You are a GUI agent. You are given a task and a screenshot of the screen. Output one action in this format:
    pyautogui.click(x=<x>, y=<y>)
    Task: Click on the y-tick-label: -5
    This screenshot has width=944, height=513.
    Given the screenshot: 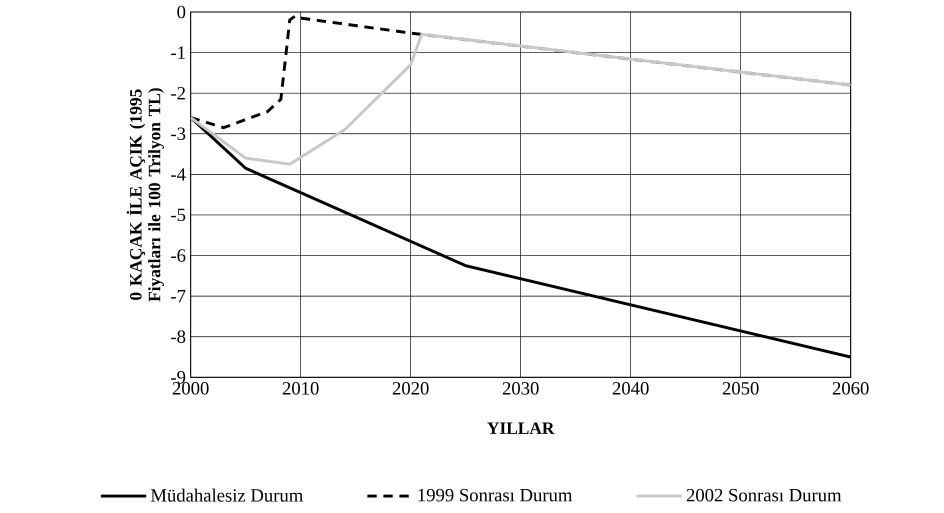 What is the action you would take?
    pyautogui.click(x=178, y=215)
    